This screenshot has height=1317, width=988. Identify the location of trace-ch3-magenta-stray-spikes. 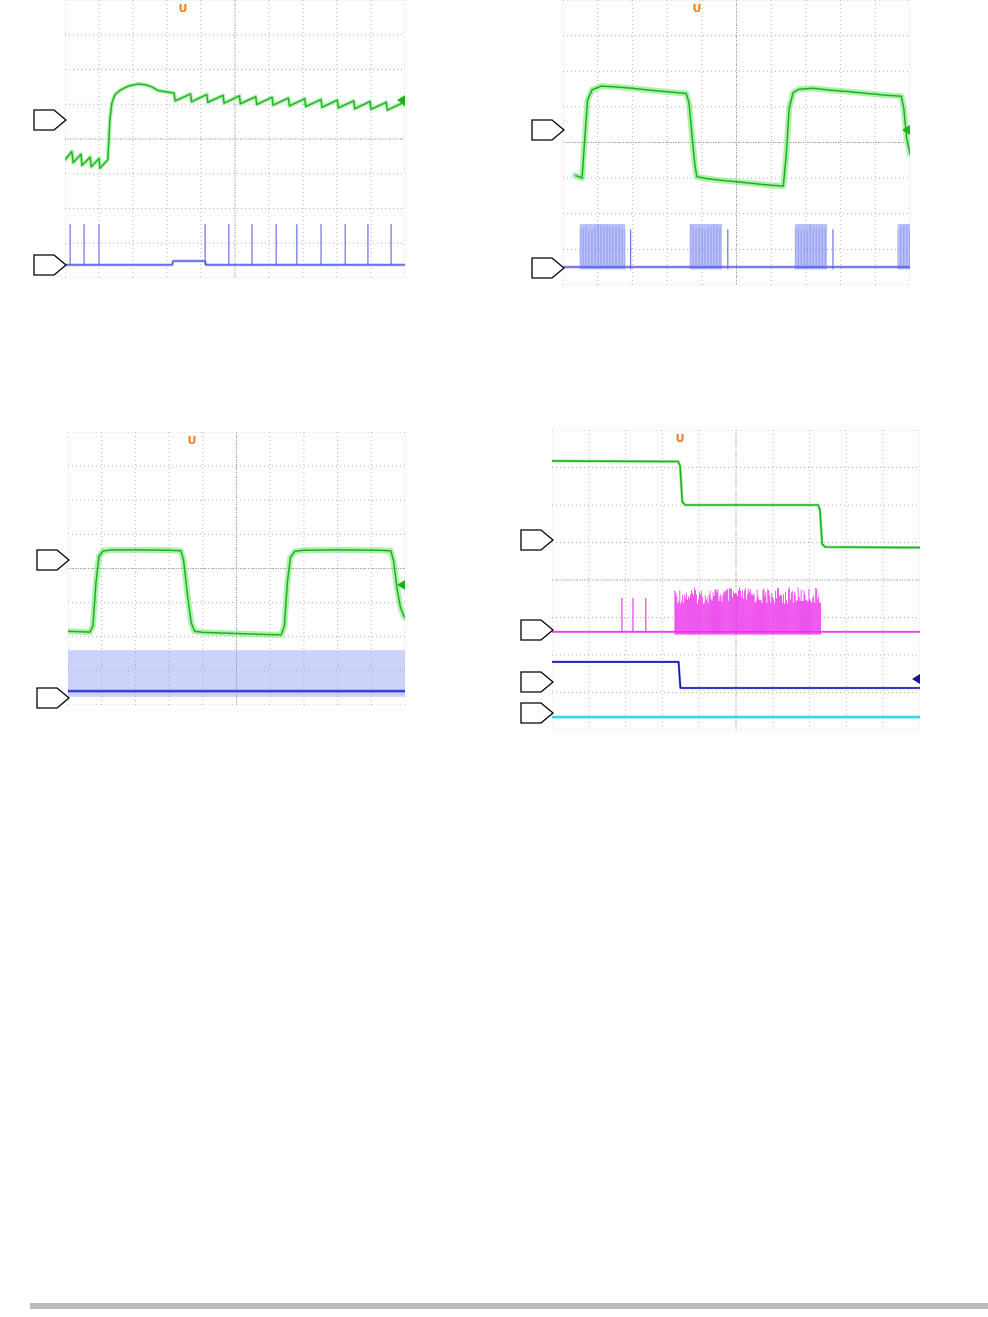
(634, 615).